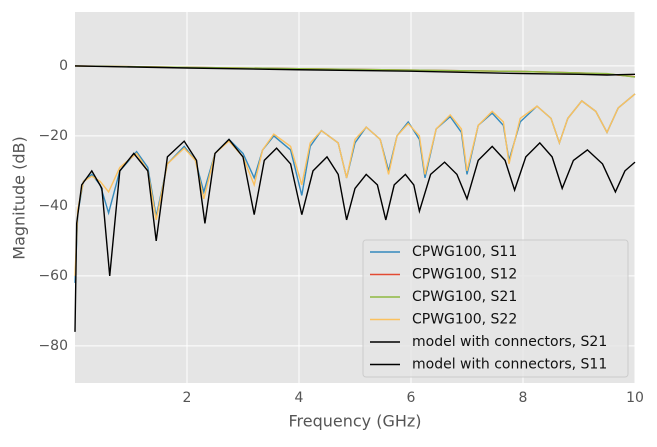  What do you see at coordinates (509, 365) in the screenshot?
I see `legend-label: model with connectors, S11` at bounding box center [509, 365].